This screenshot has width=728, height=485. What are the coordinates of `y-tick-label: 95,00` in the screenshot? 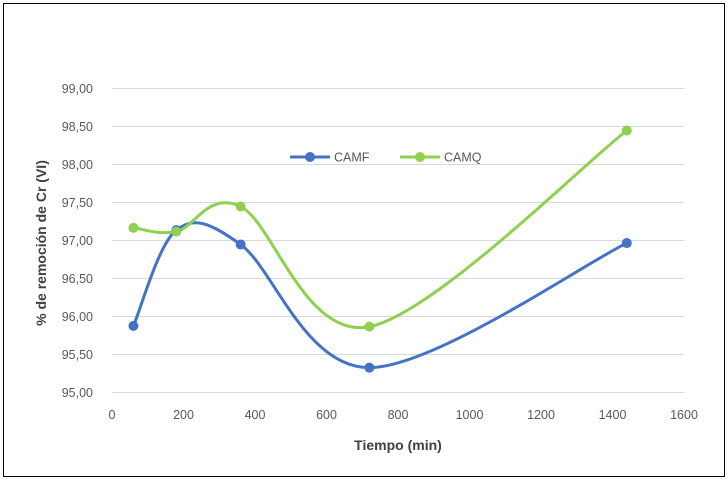 It's located at (77, 393).